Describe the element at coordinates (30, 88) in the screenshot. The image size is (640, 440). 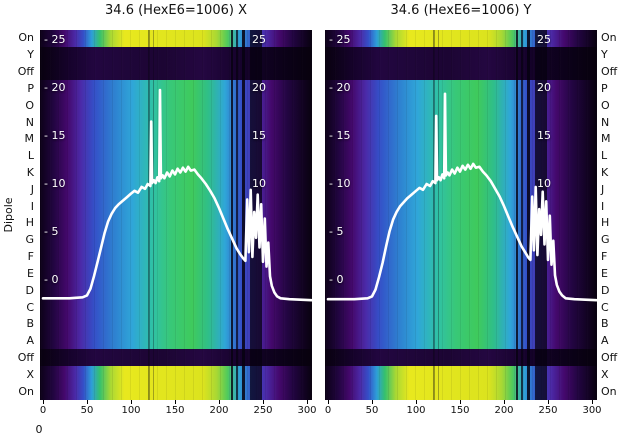
I see `row-label-left-p: P` at that location.